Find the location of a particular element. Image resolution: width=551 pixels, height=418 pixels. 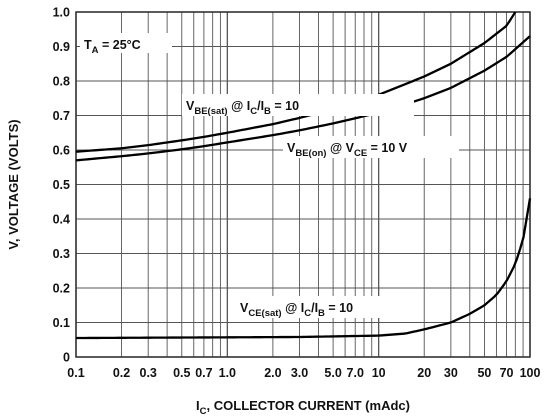

y-tick-label: 0.8 is located at coordinates (61, 82).